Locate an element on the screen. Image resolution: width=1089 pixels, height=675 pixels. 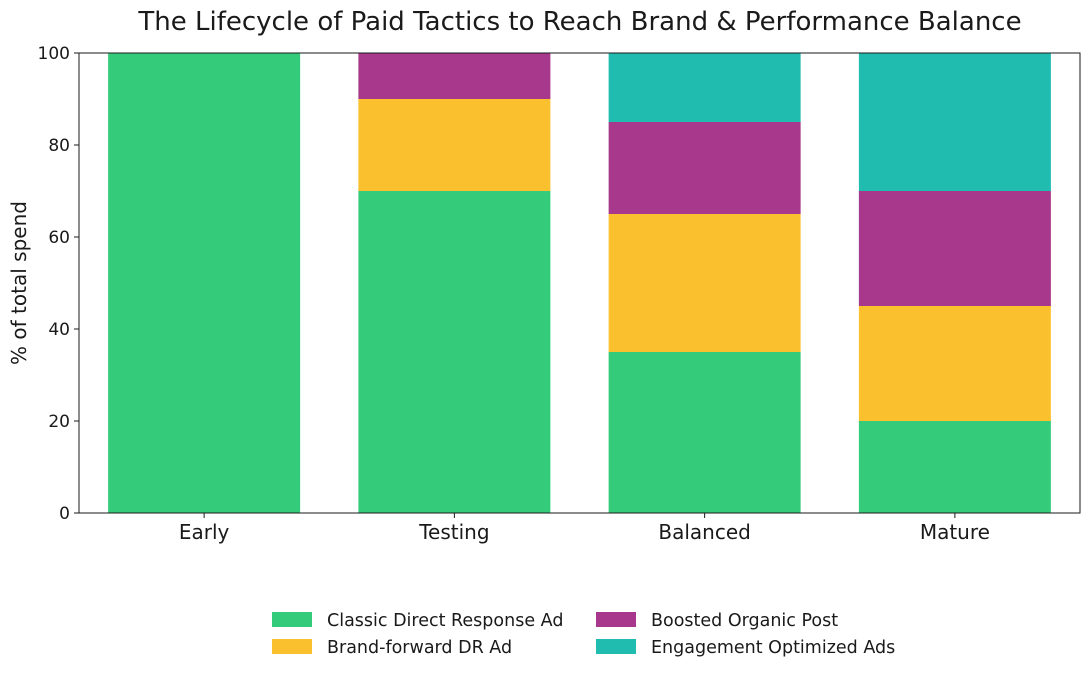
legend-label-1: Classic Direct Response Ad is located at coordinates (445, 621).